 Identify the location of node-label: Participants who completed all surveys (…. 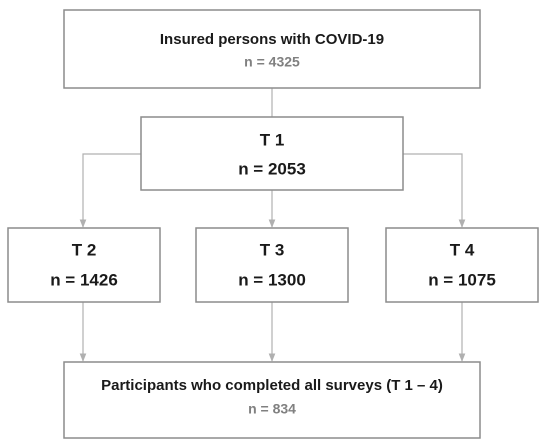
(272, 385).